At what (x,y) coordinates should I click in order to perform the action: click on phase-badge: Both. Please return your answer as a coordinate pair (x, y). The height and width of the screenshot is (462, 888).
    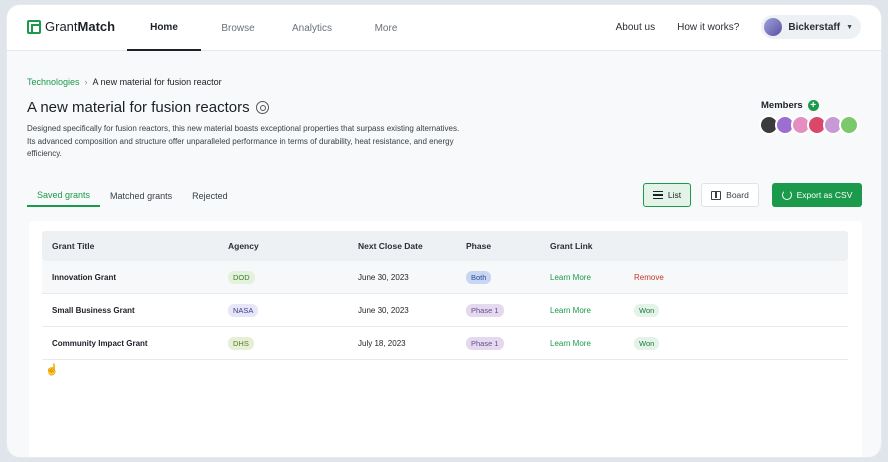
    Looking at the image, I should click on (479, 277).